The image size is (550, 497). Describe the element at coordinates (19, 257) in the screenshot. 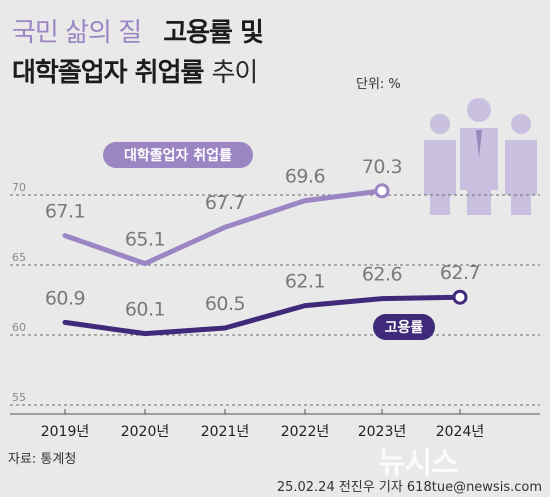

I see `y-tick-label: 65` at that location.